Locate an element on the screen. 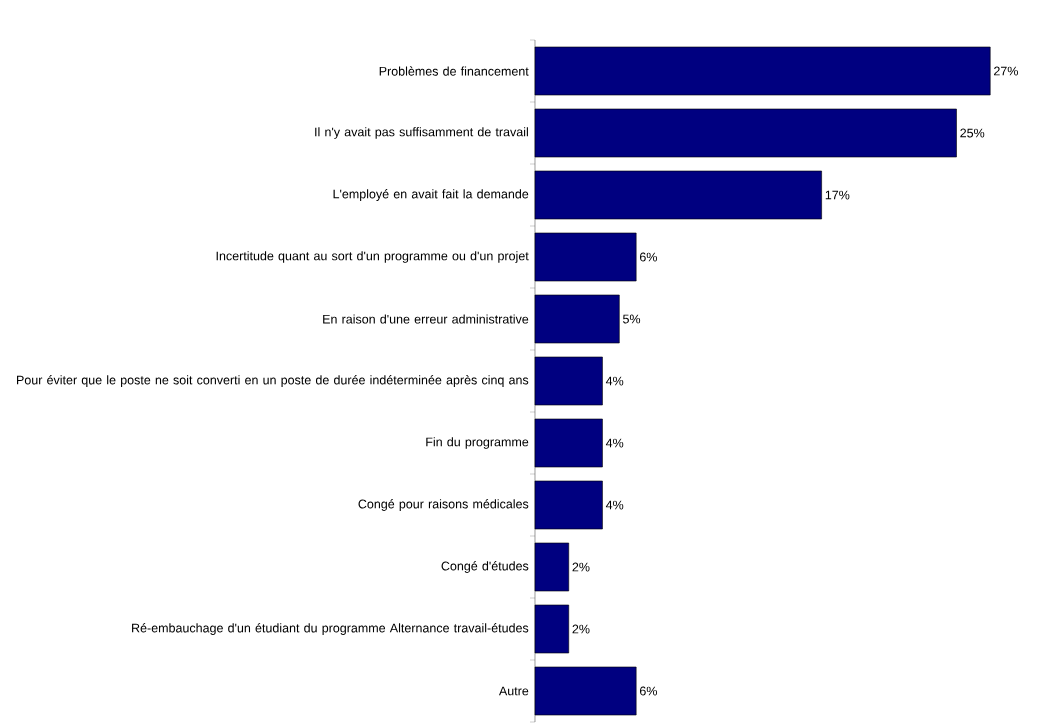  data-label: 27% is located at coordinates (1006, 71).